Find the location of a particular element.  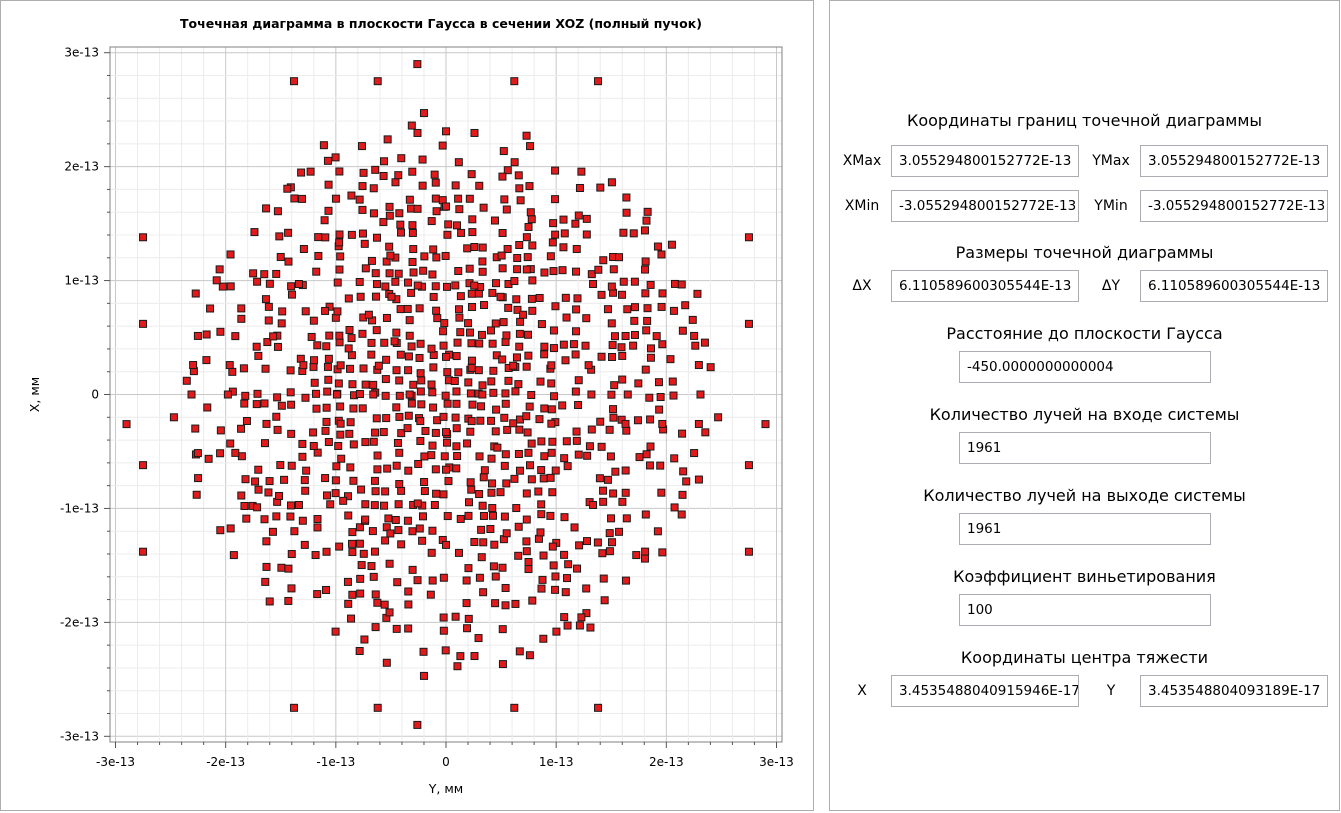

rays-in-field: 1961 is located at coordinates (1085, 448).